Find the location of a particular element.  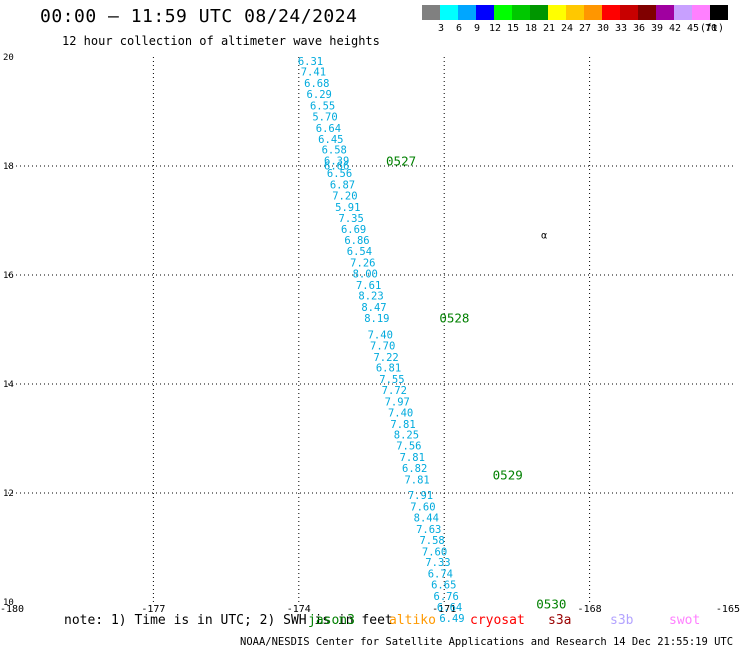

swh-value-label: 7.72 is located at coordinates (394, 391).